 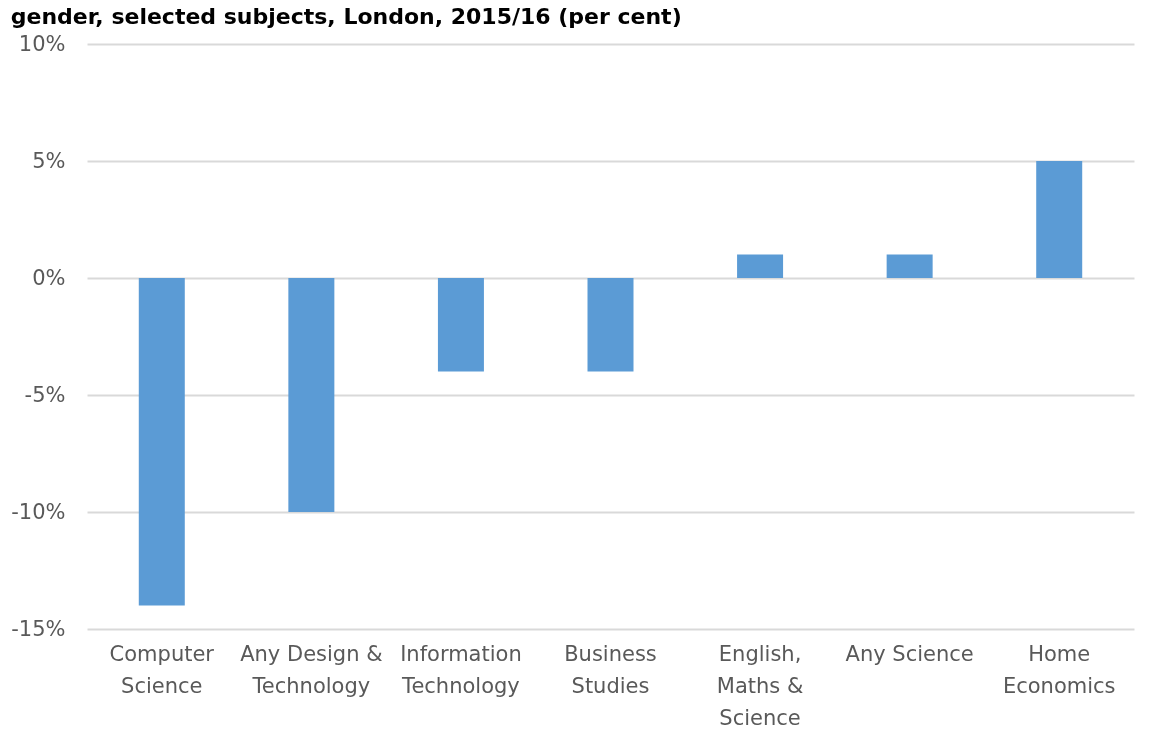 What do you see at coordinates (760, 685) in the screenshot?
I see `x-tick-label: English, Maths & Science` at bounding box center [760, 685].